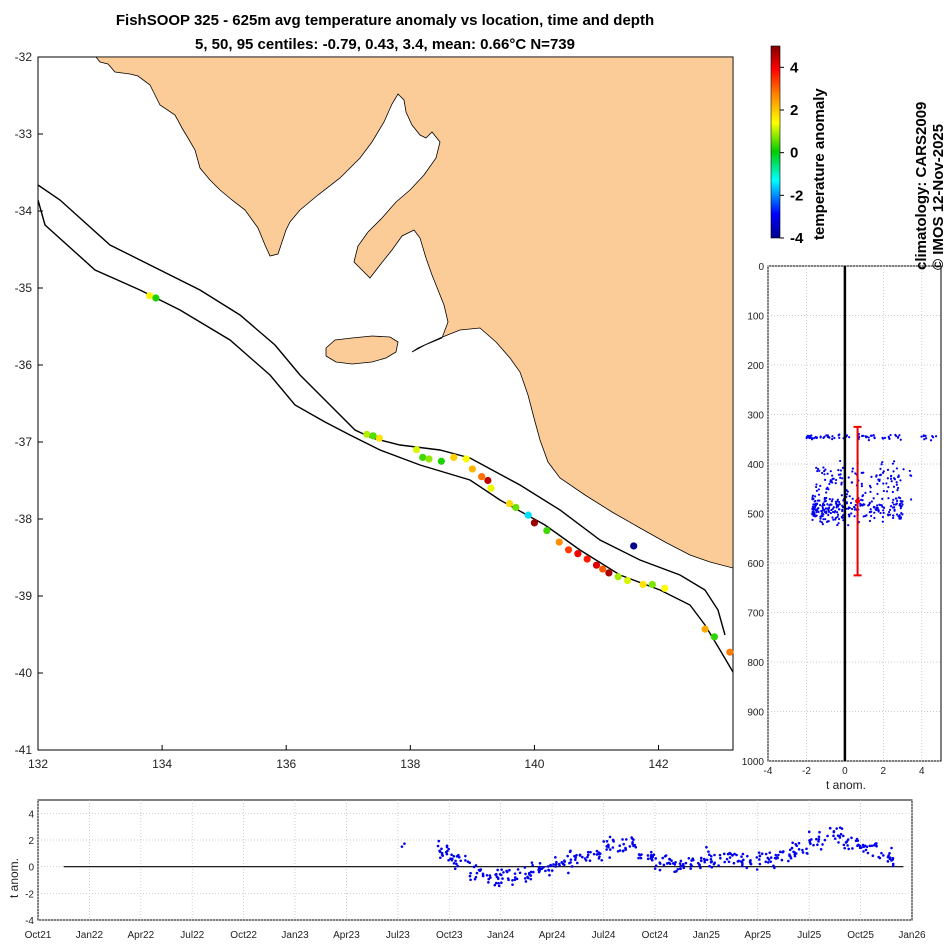  I want to click on ts-x-tick-label: Jul24, so click(604, 935).